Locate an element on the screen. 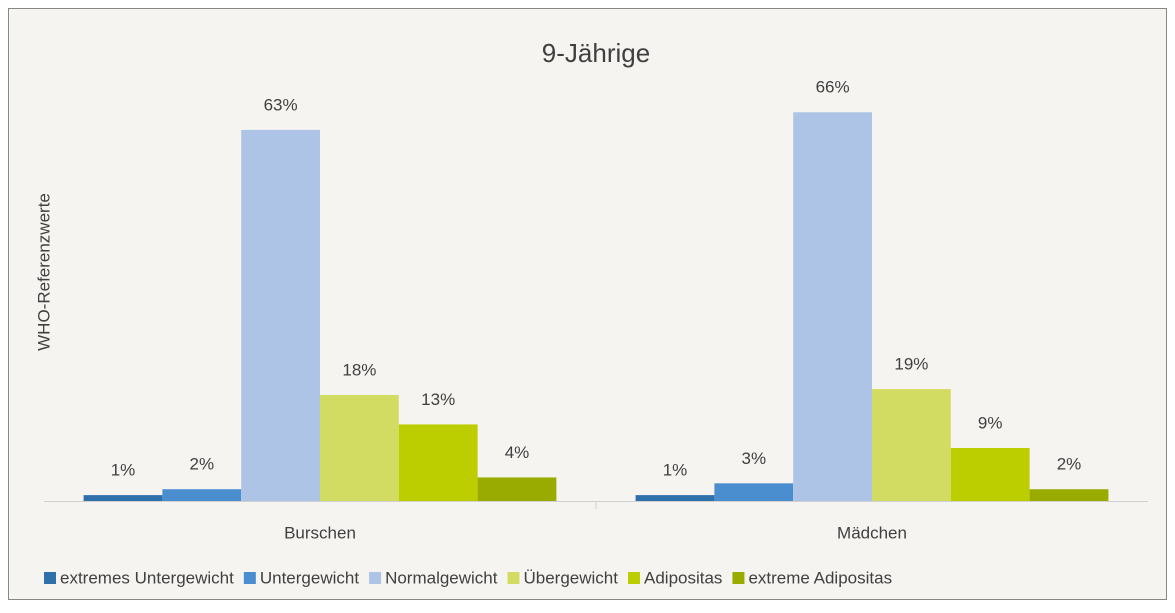  data-label: 13% is located at coordinates (438, 399).